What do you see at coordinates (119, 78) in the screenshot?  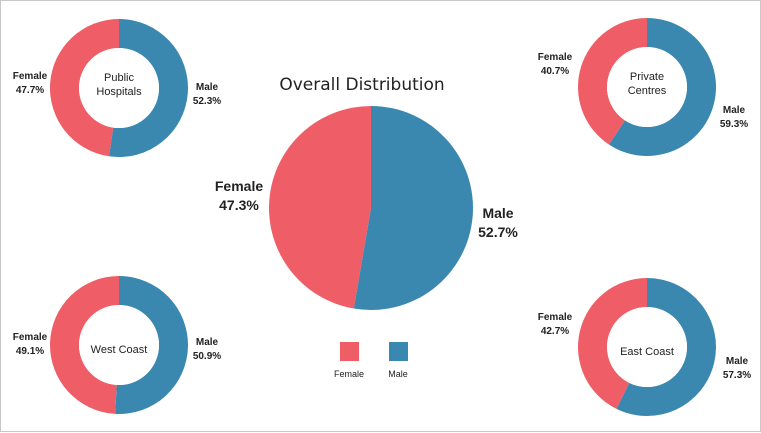 I see `public-center-label: Public` at bounding box center [119, 78].